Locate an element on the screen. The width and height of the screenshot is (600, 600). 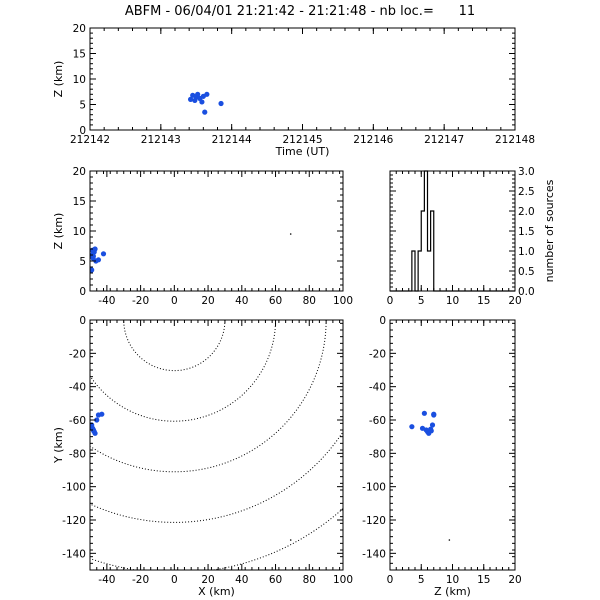
x-altitude-ylabel: Z (km) is located at coordinates (58, 231).